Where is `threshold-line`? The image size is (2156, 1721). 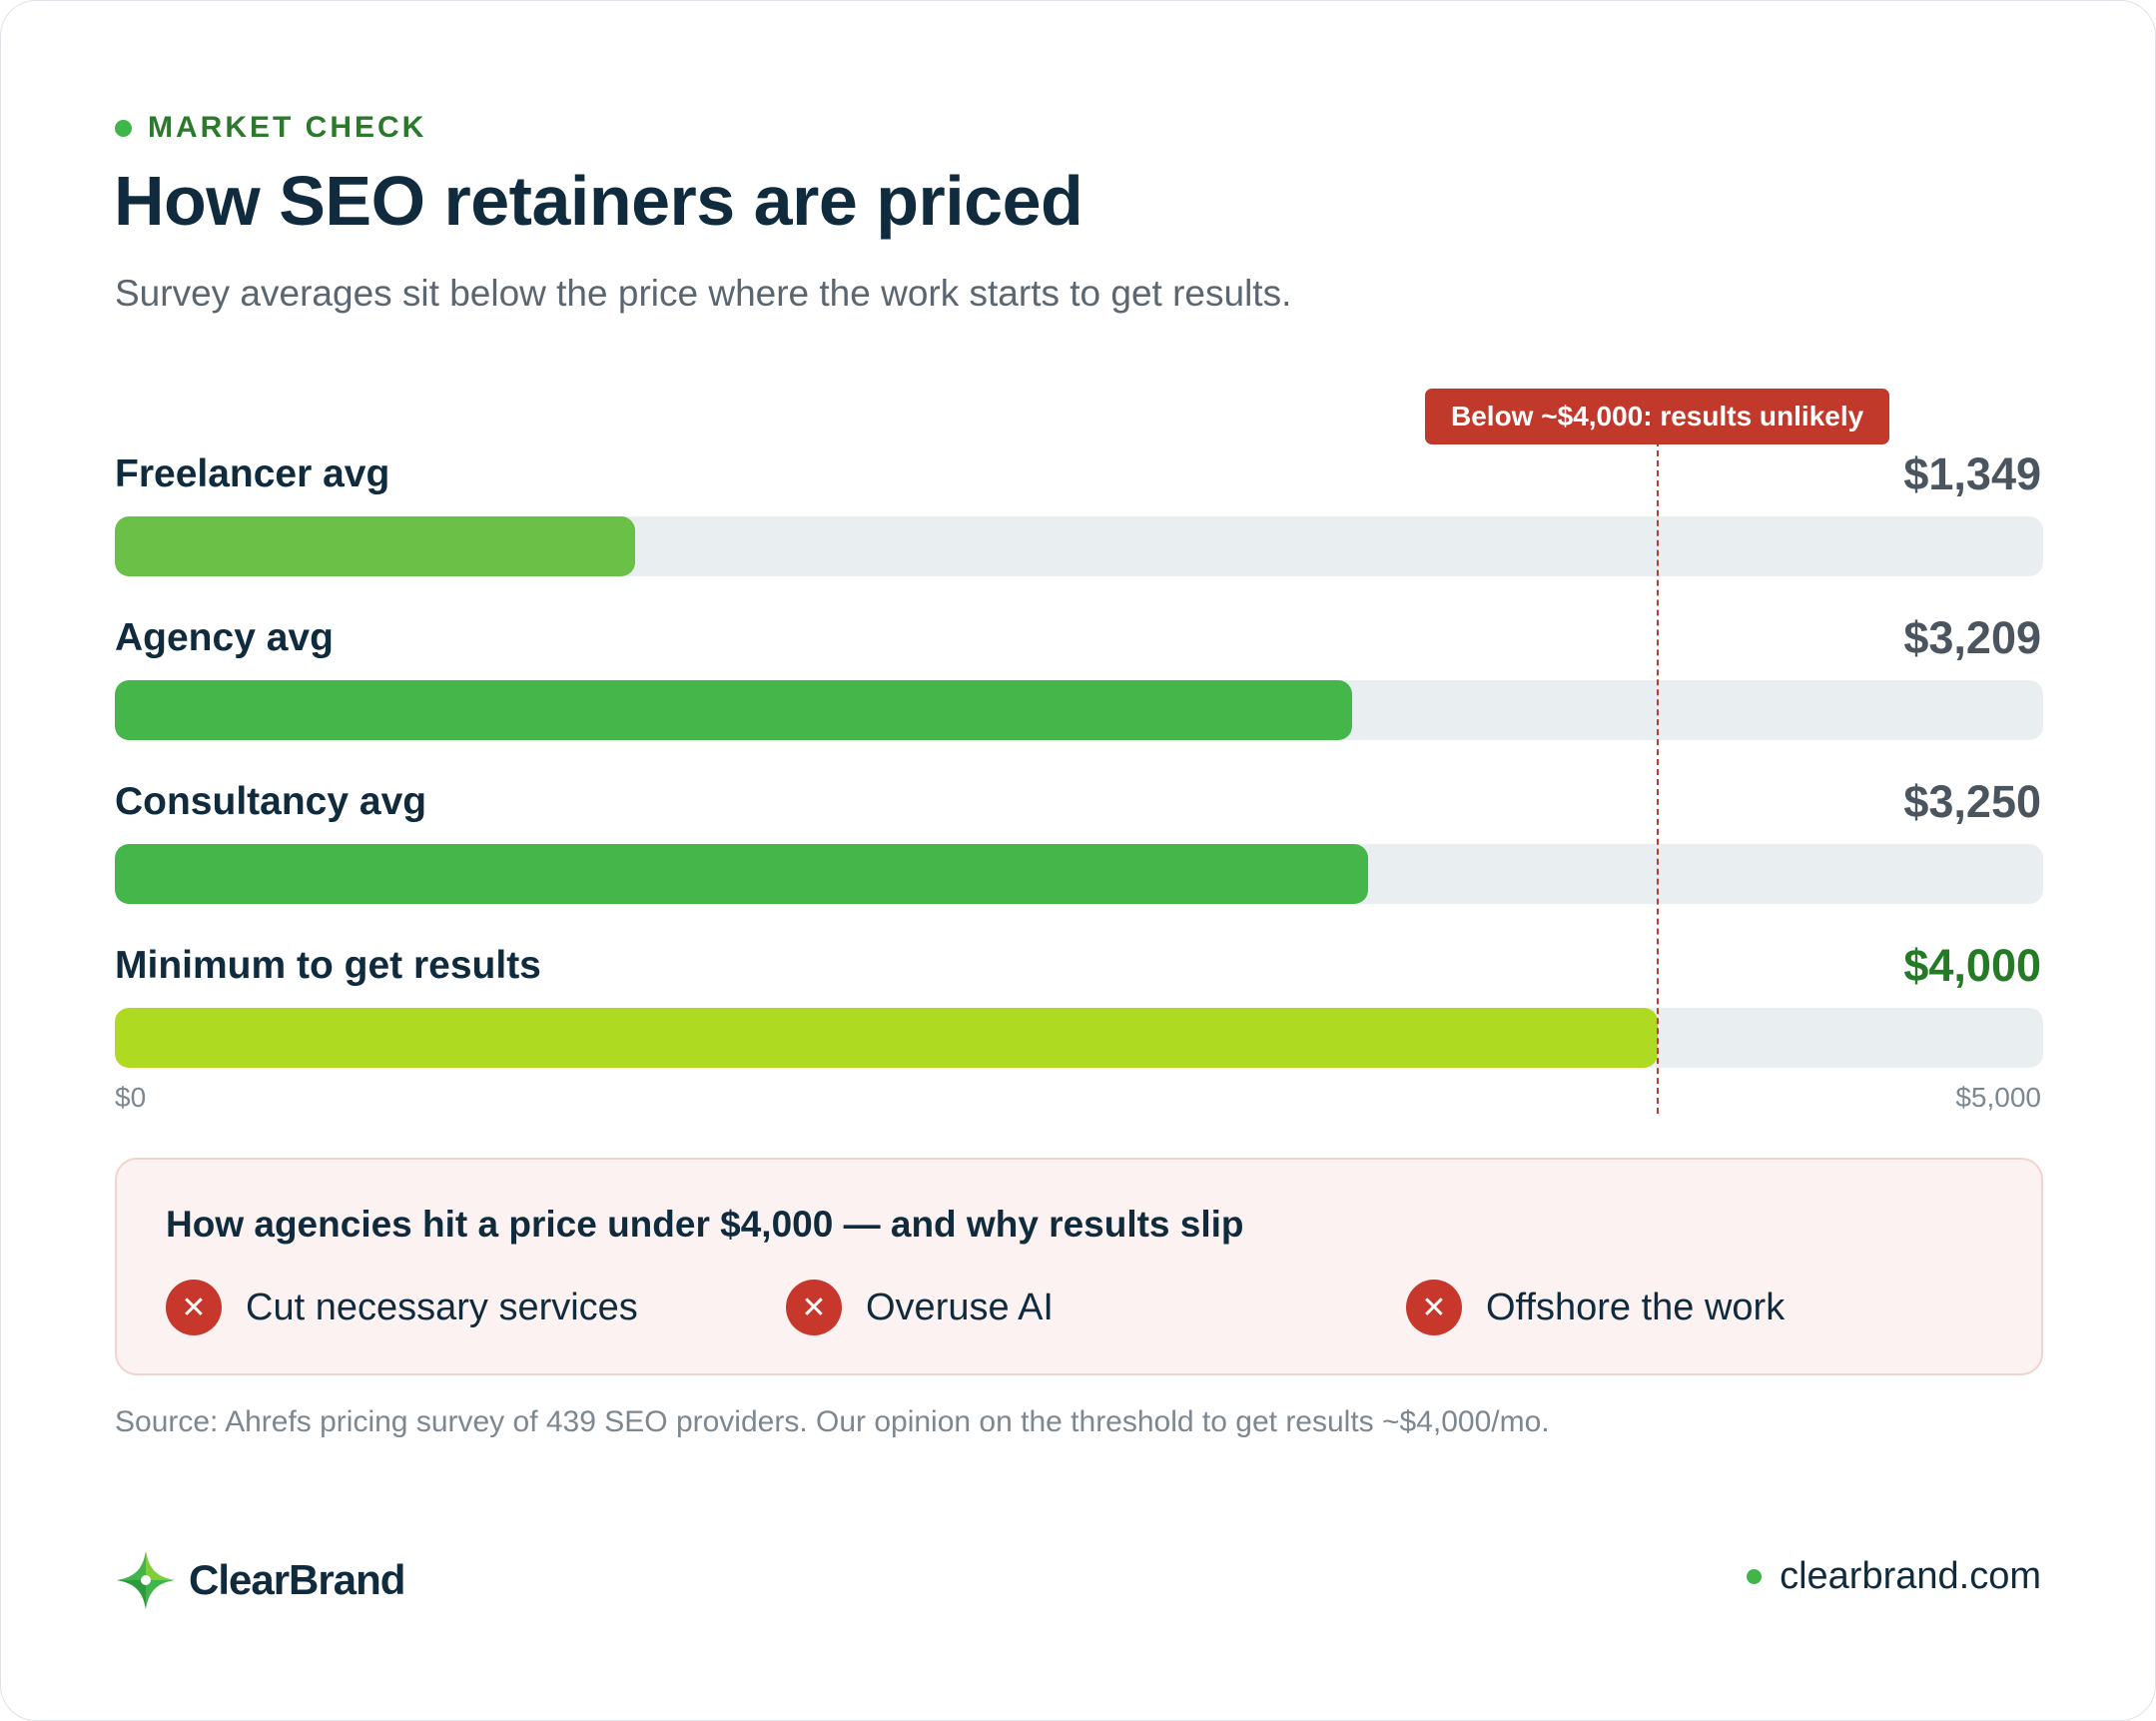
threshold-line is located at coordinates (1658, 777).